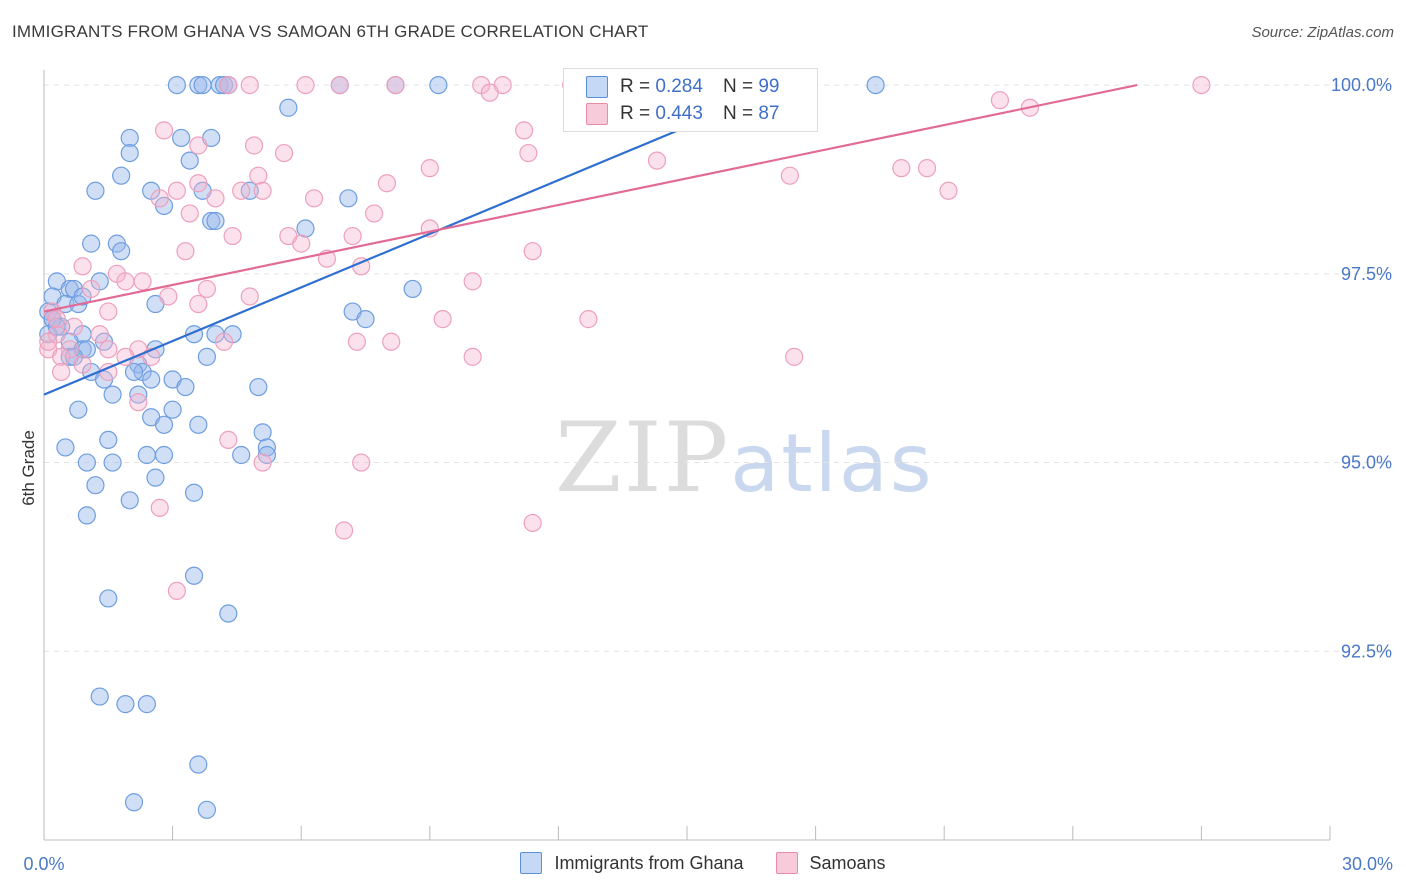  What do you see at coordinates (769, 113) in the screenshot?
I see `legend-n-value-samoan: 87` at bounding box center [769, 113].